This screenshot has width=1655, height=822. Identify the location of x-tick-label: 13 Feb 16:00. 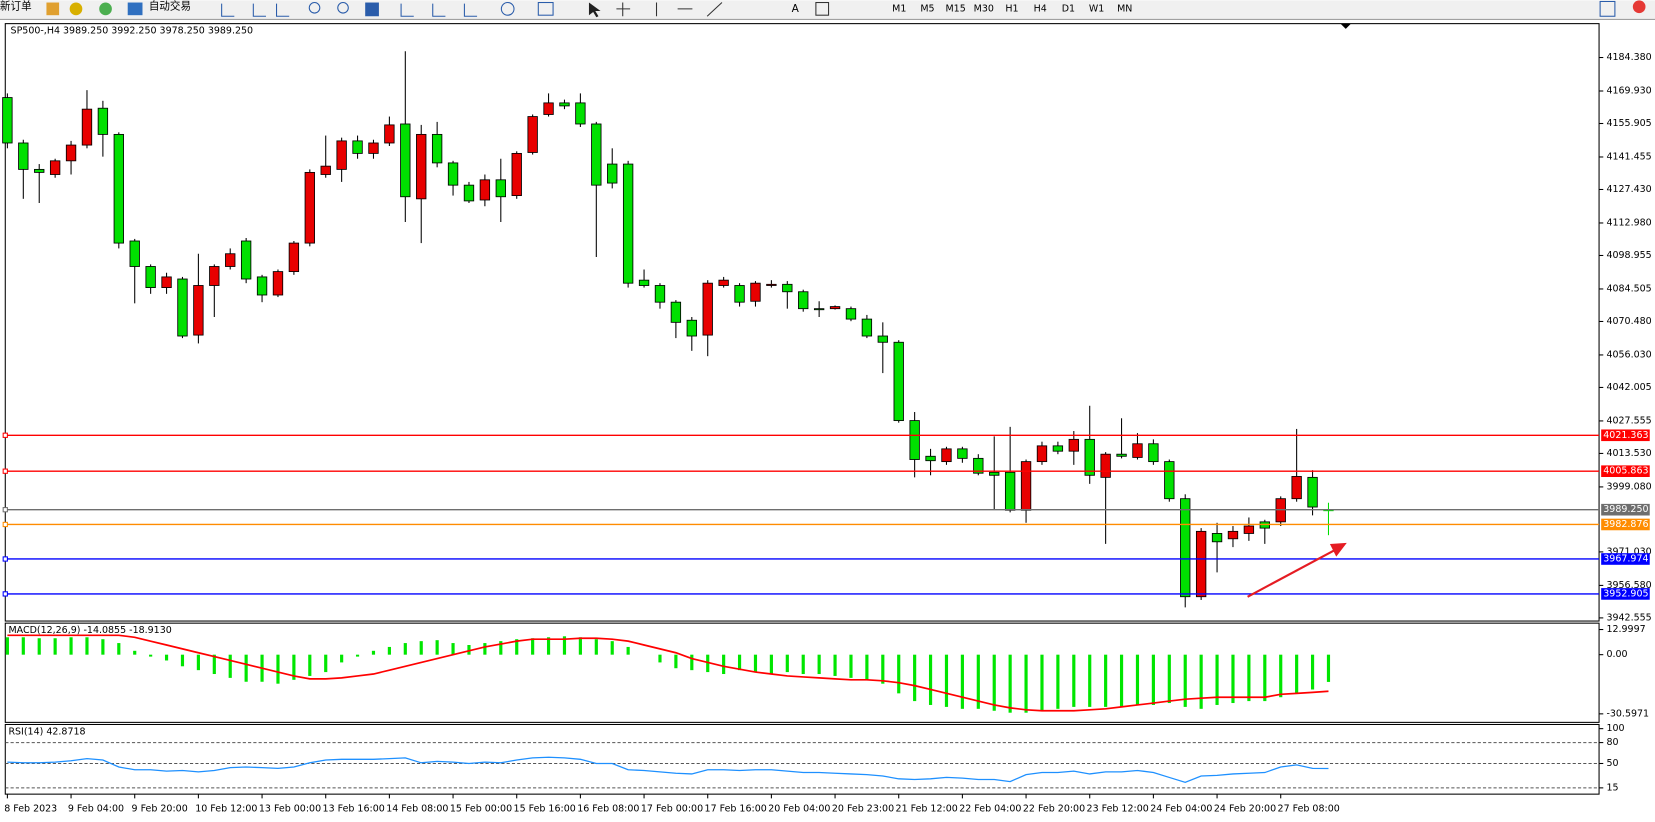
(354, 808).